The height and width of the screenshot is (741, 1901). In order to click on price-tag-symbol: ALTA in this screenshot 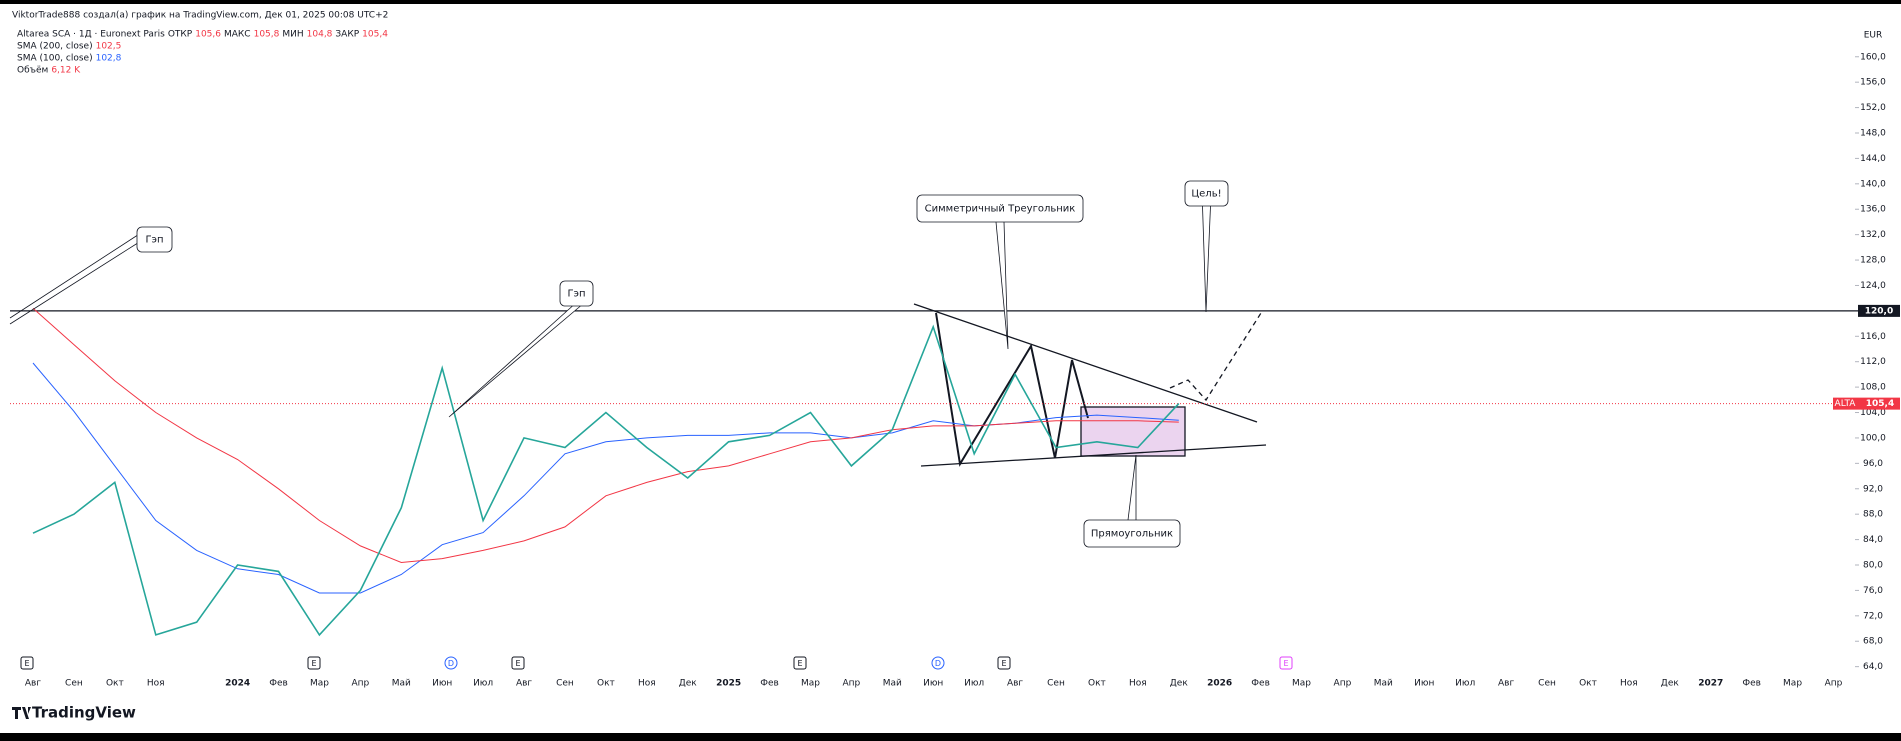, I will do `click(1846, 404)`.